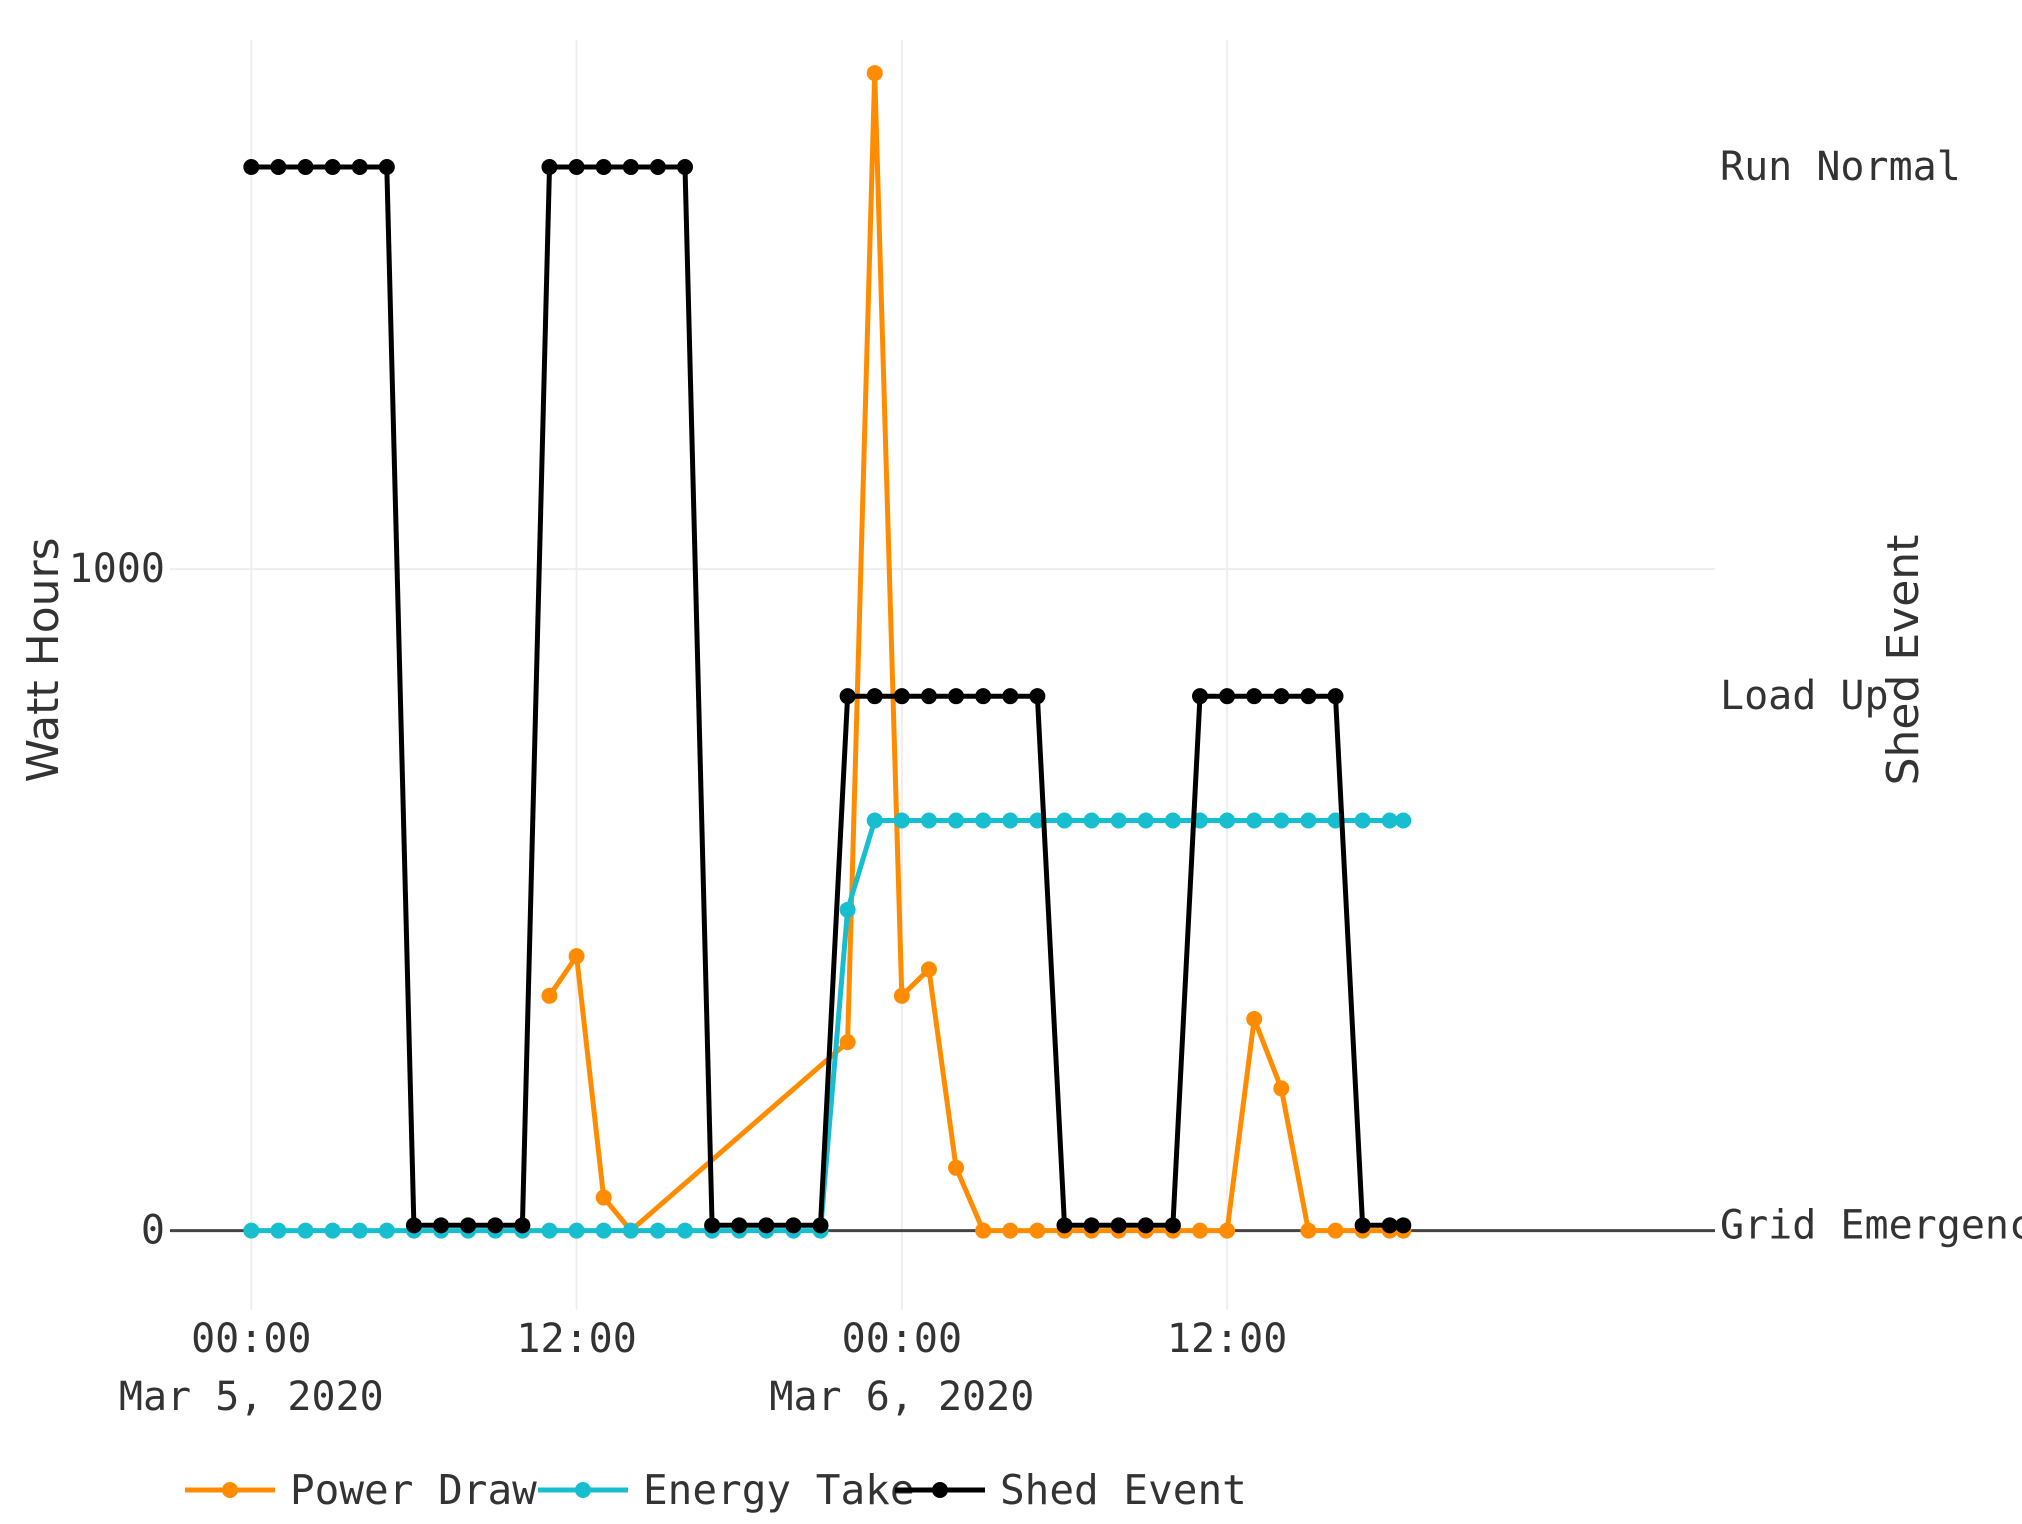 This screenshot has width=2022, height=1524. I want to click on legend-label: Power Draw, so click(413, 1490).